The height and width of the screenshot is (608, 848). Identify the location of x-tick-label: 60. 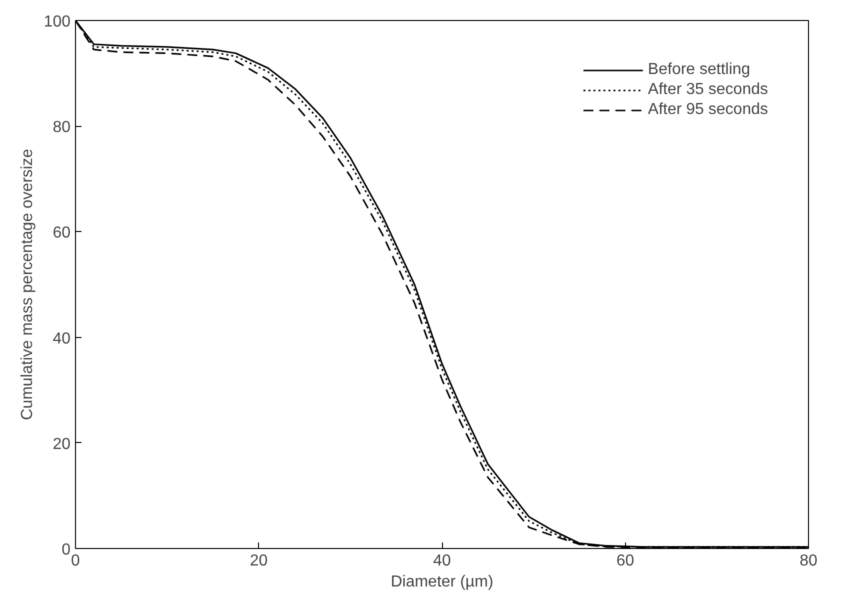
(625, 561).